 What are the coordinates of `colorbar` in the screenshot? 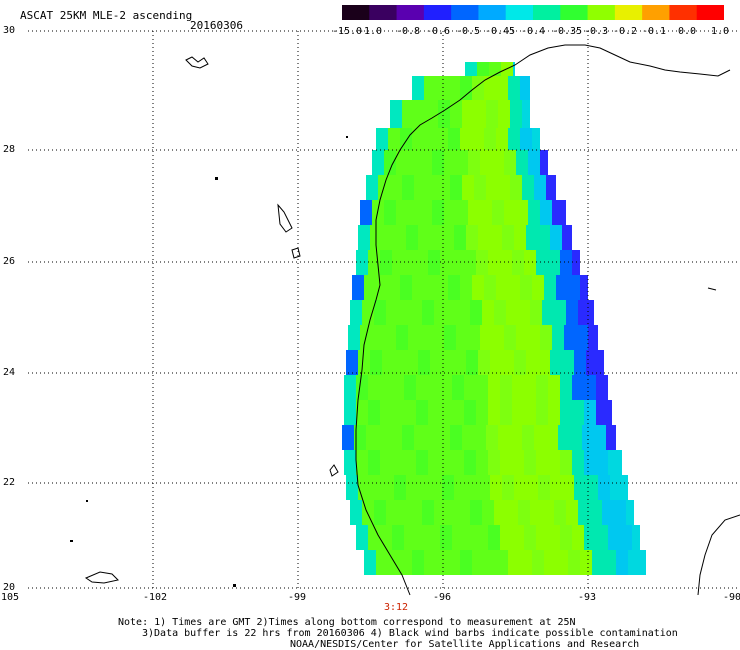 It's located at (533, 12).